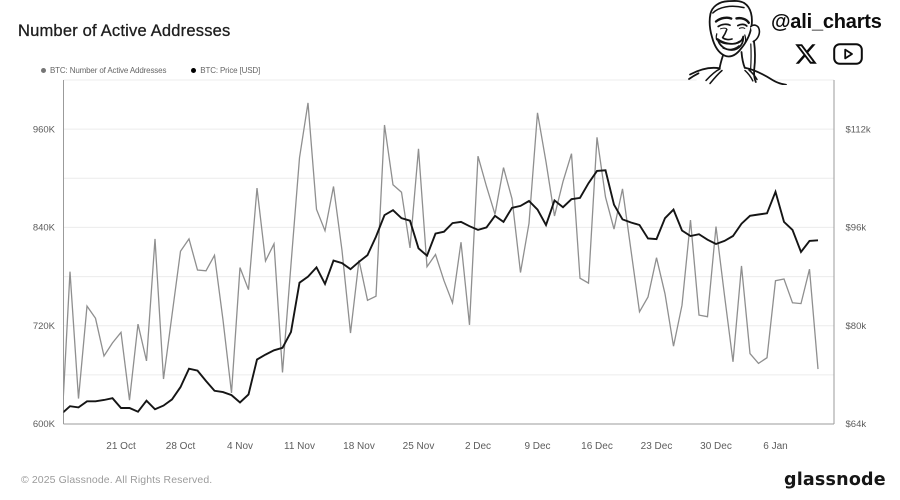 Image resolution: width=900 pixels, height=500 pixels. I want to click on legend-label-active-addresses: BTC: Number of Active Addresses, so click(108, 70).